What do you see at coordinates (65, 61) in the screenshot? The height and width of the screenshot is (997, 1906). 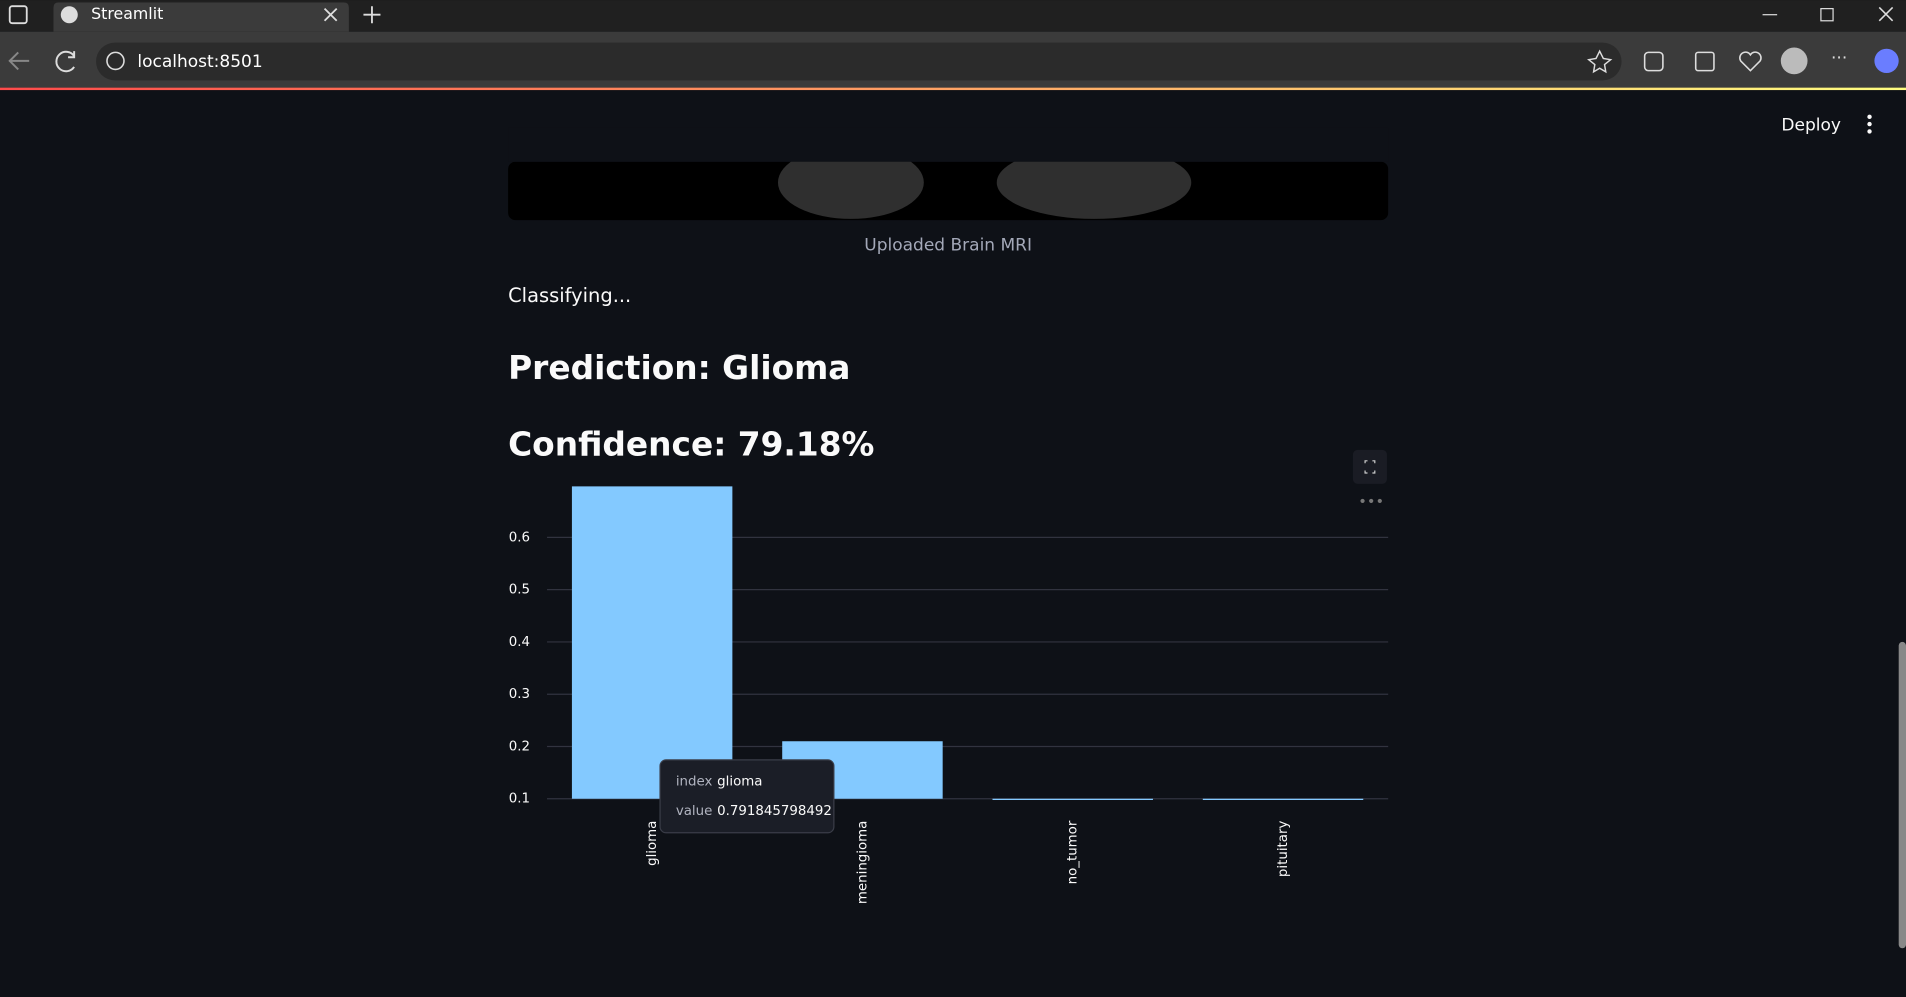 I see `reload-button` at bounding box center [65, 61].